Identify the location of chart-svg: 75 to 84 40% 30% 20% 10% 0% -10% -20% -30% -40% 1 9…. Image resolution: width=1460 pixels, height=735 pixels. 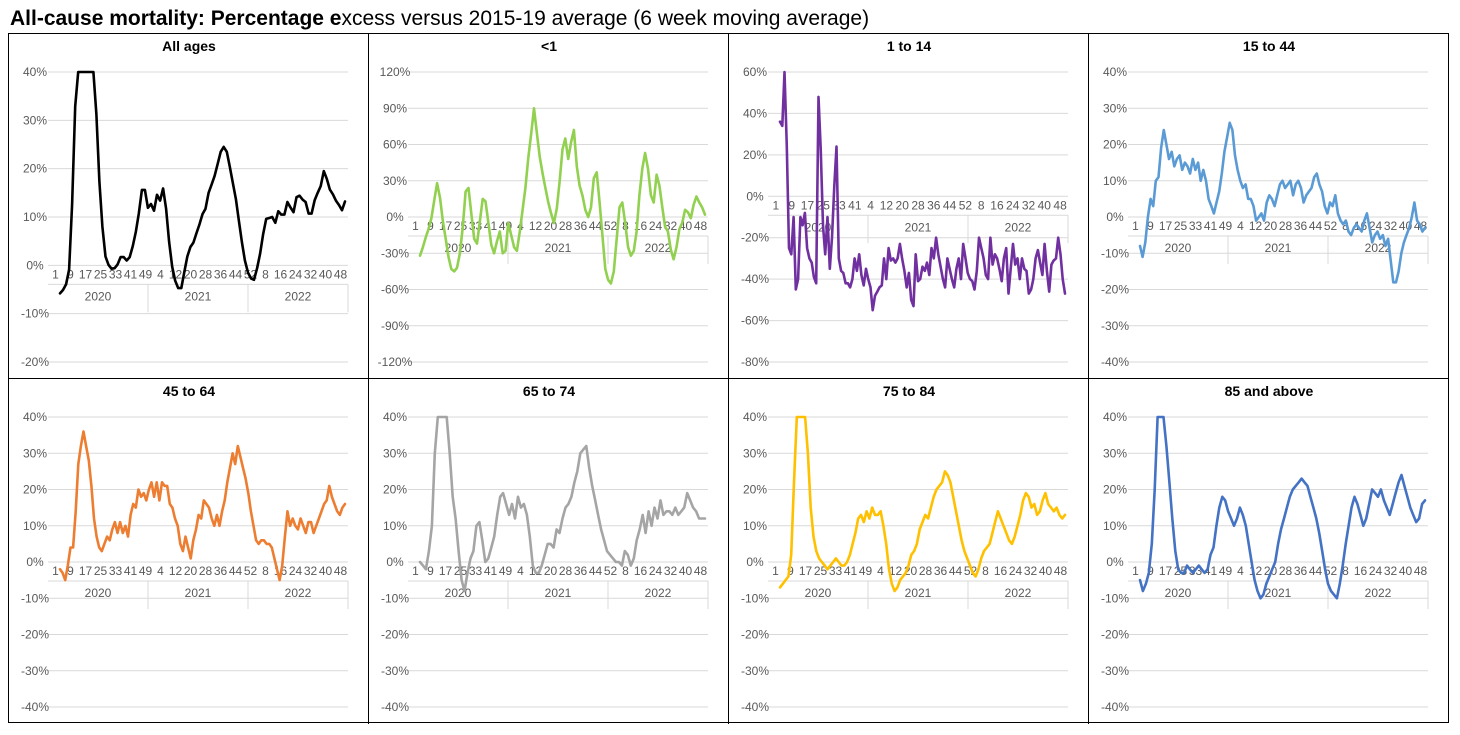
(905, 548).